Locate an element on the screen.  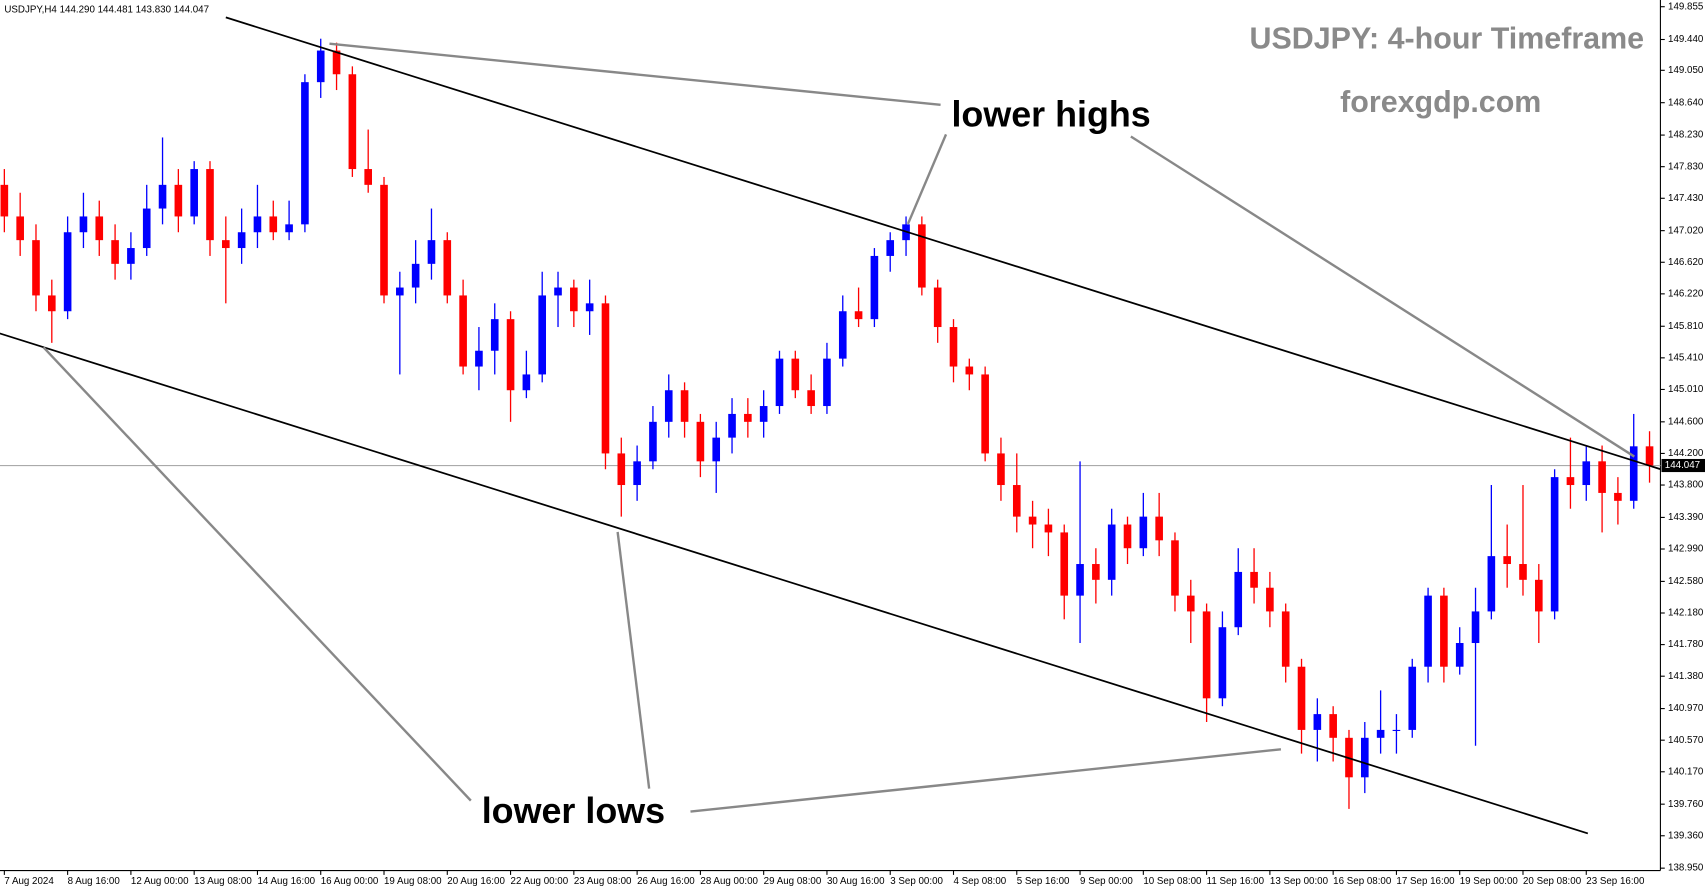
x-tick-label: 16 Aug 00:00 is located at coordinates (350, 881).